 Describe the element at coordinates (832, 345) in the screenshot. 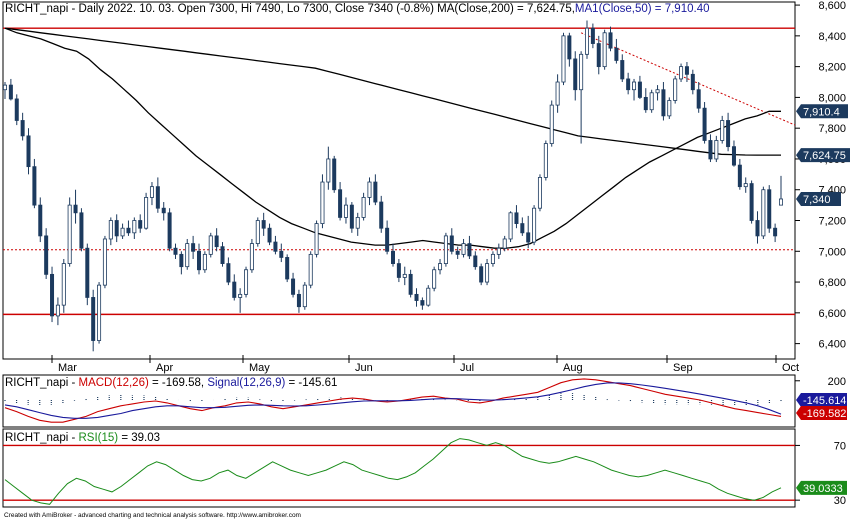

I see `price-y-tick-label: 6,400` at that location.